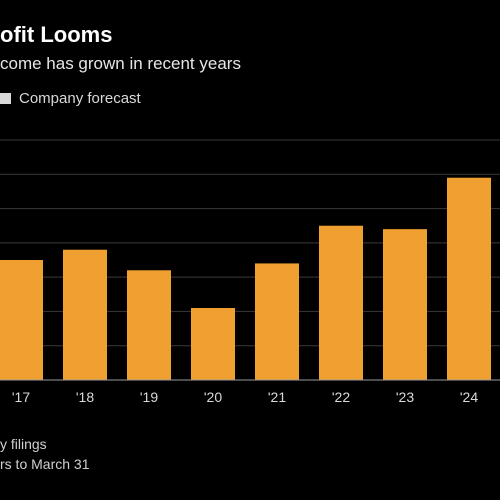 The width and height of the screenshot is (500, 500). I want to click on x-tick-label: '22, so click(341, 397).